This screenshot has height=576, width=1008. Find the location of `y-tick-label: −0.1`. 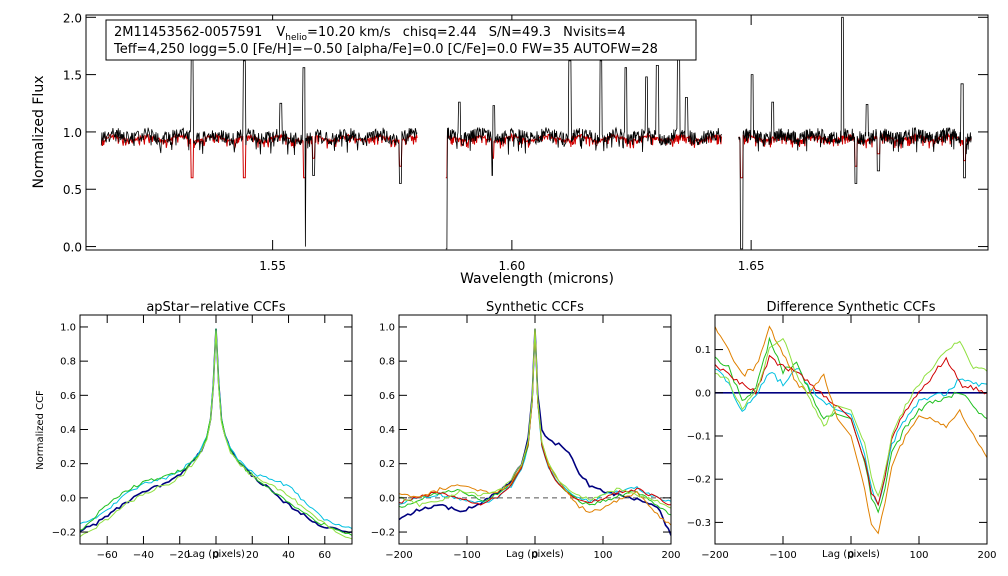

y-tick-label: −0.1 is located at coordinates (699, 436).